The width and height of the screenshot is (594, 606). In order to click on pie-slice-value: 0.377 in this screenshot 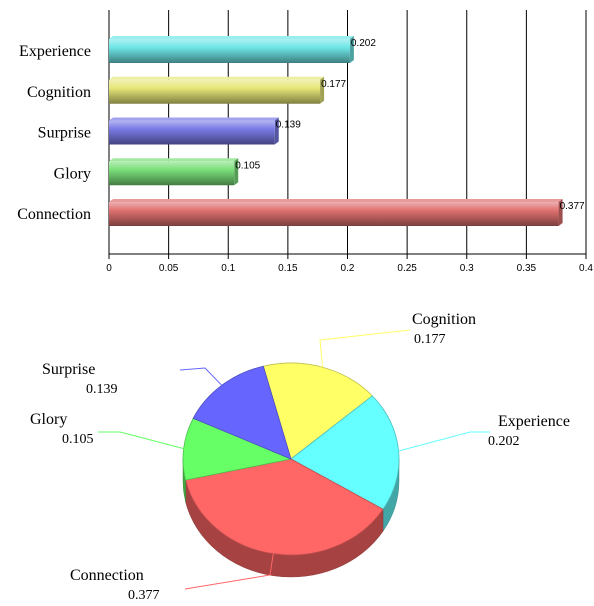, I will do `click(144, 595)`.